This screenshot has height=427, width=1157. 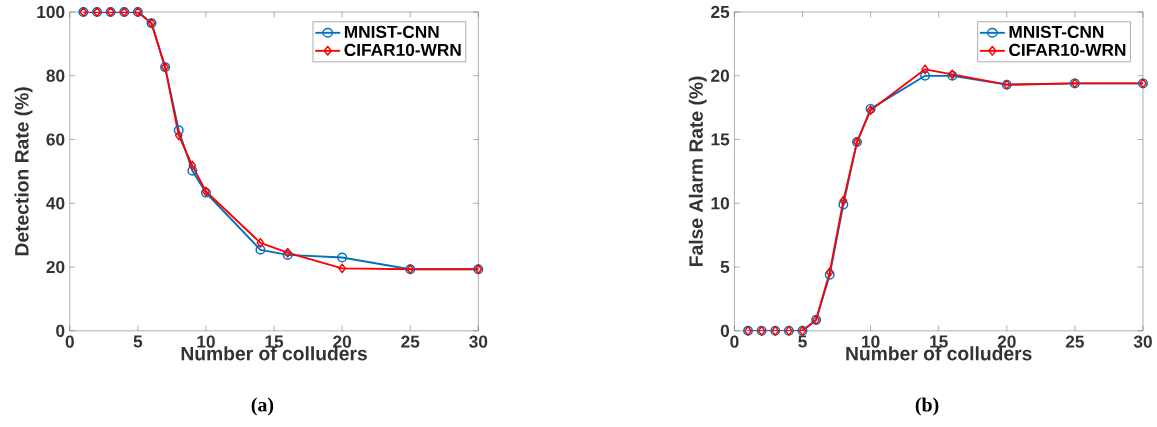 I want to click on y-tick-label: 15, so click(x=720, y=139).